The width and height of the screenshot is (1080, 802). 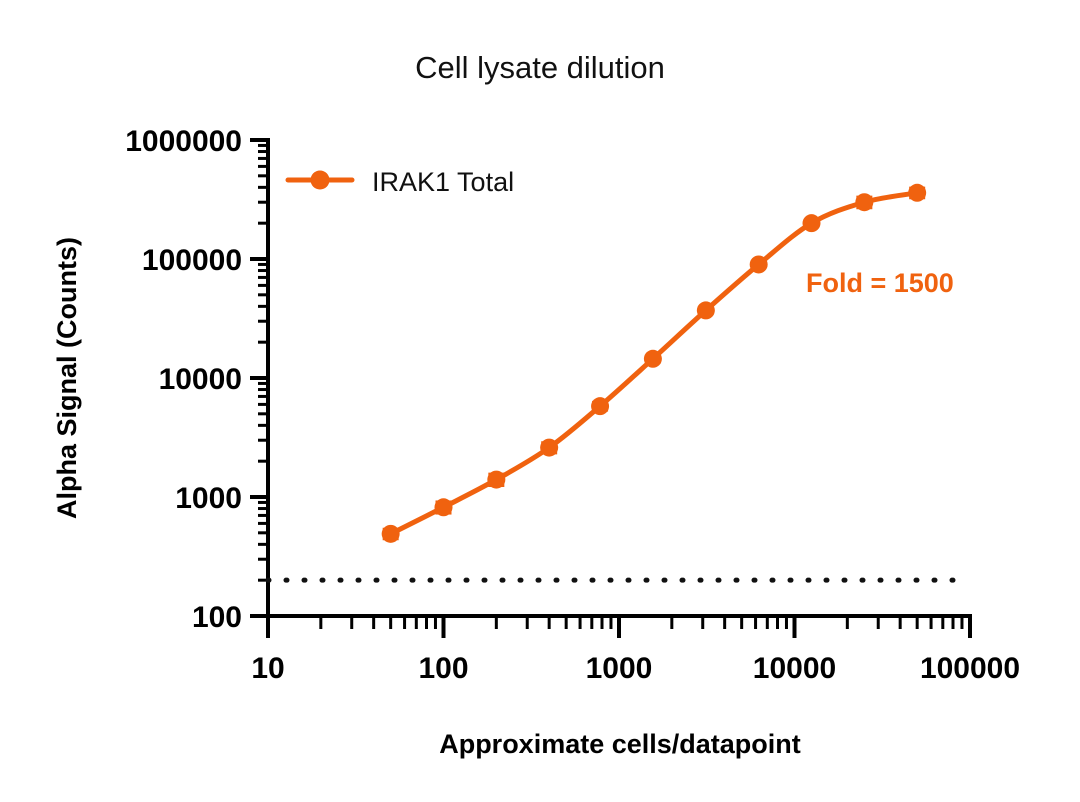 What do you see at coordinates (217, 617) in the screenshot?
I see `y-tick-label: 100` at bounding box center [217, 617].